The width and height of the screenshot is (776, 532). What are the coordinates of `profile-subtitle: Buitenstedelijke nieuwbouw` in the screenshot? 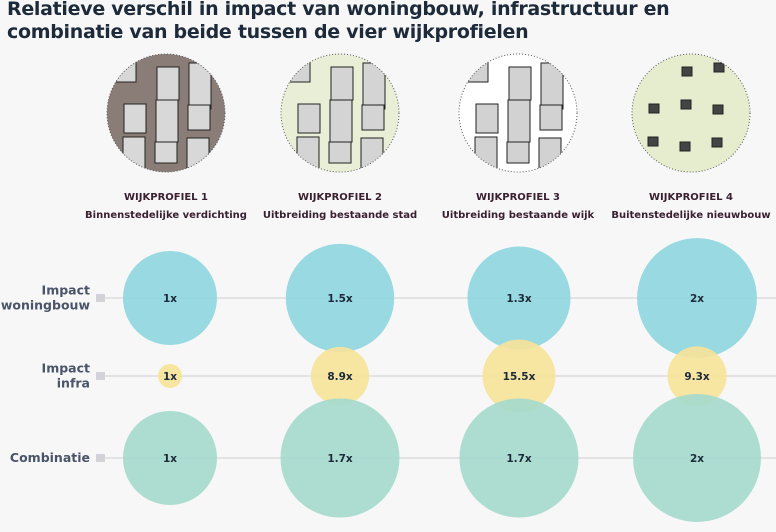 It's located at (690, 215).